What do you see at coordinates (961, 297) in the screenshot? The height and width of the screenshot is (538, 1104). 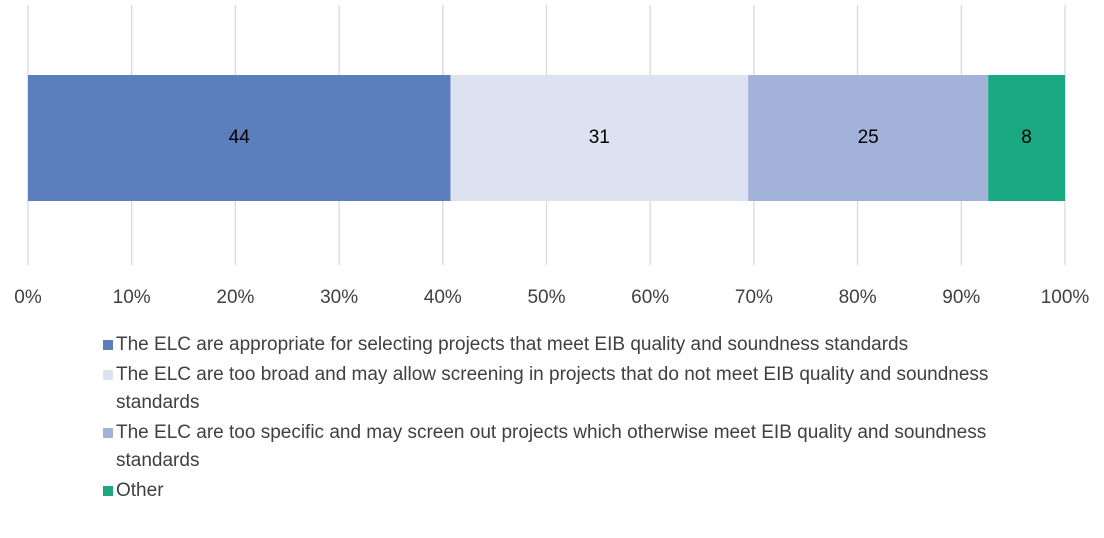 I see `x-tick-label: 90%` at bounding box center [961, 297].